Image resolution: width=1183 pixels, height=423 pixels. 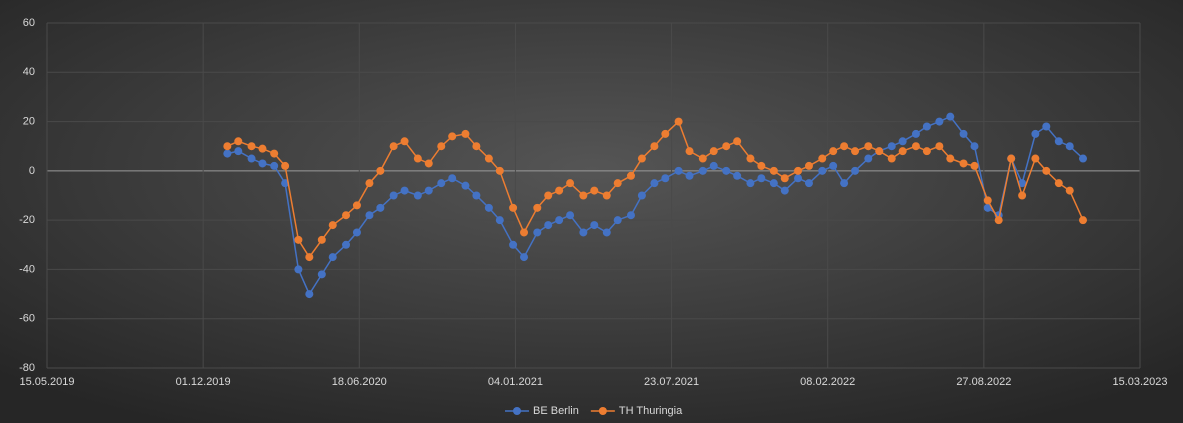 I want to click on y-tick-label: 20, so click(x=29, y=121).